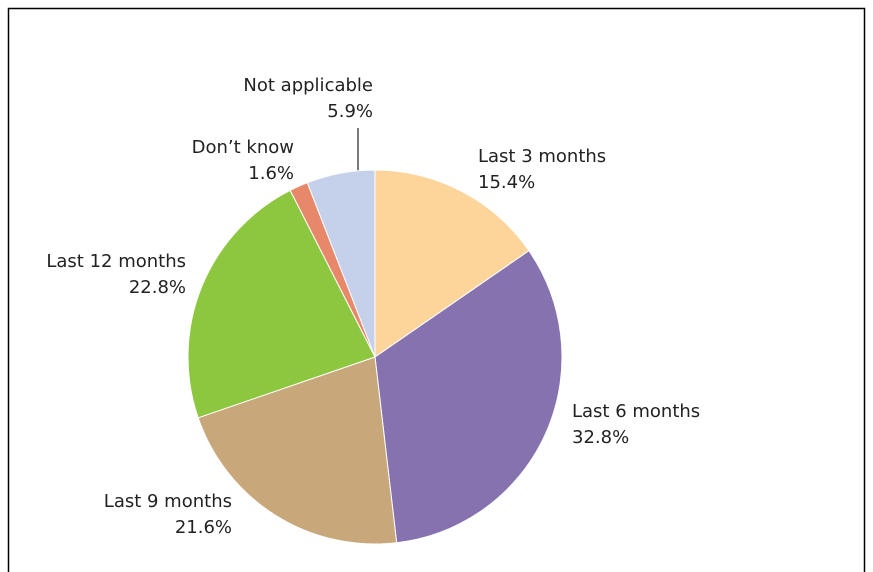  What do you see at coordinates (506, 182) in the screenshot?
I see `slice-value-label: 15.4%` at bounding box center [506, 182].